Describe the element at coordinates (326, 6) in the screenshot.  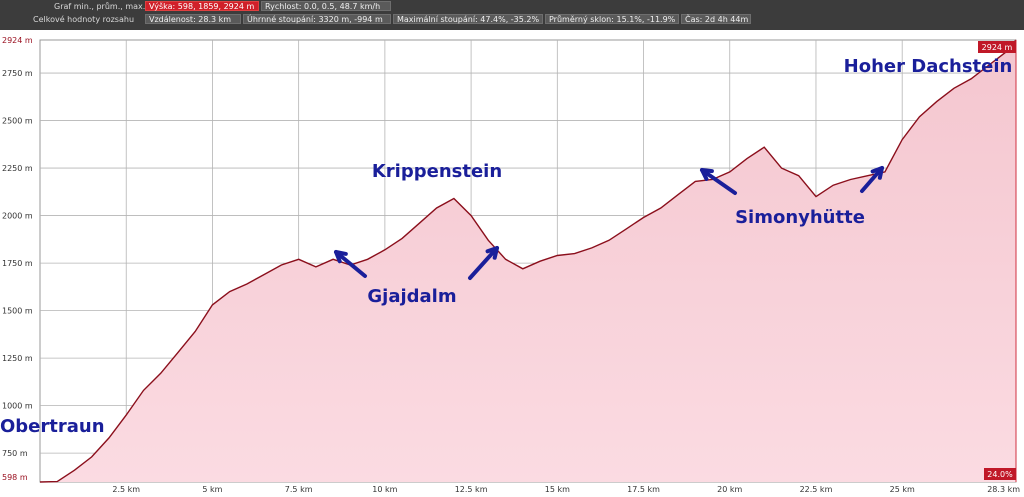
I see `speed-stat: Rychlost: 0.0, 0.5, 48.7 km/h` at that location.